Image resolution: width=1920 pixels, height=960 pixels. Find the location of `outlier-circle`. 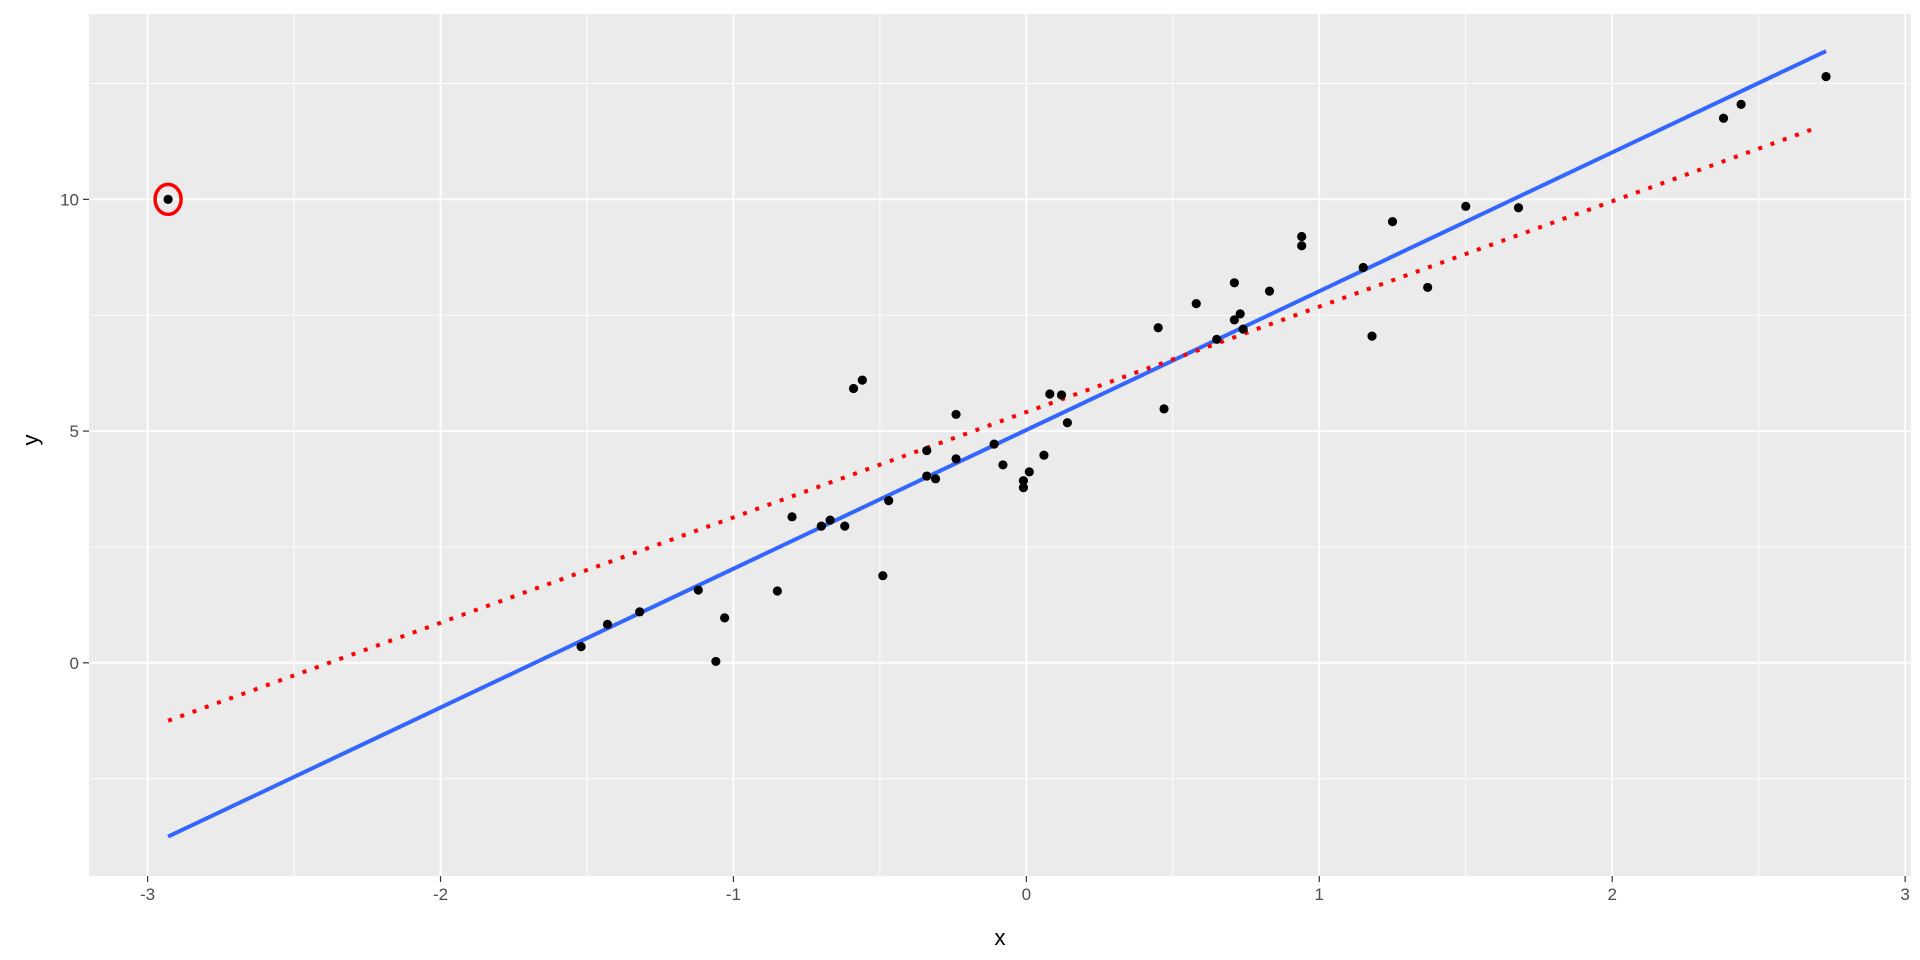

outlier-circle is located at coordinates (168, 199).